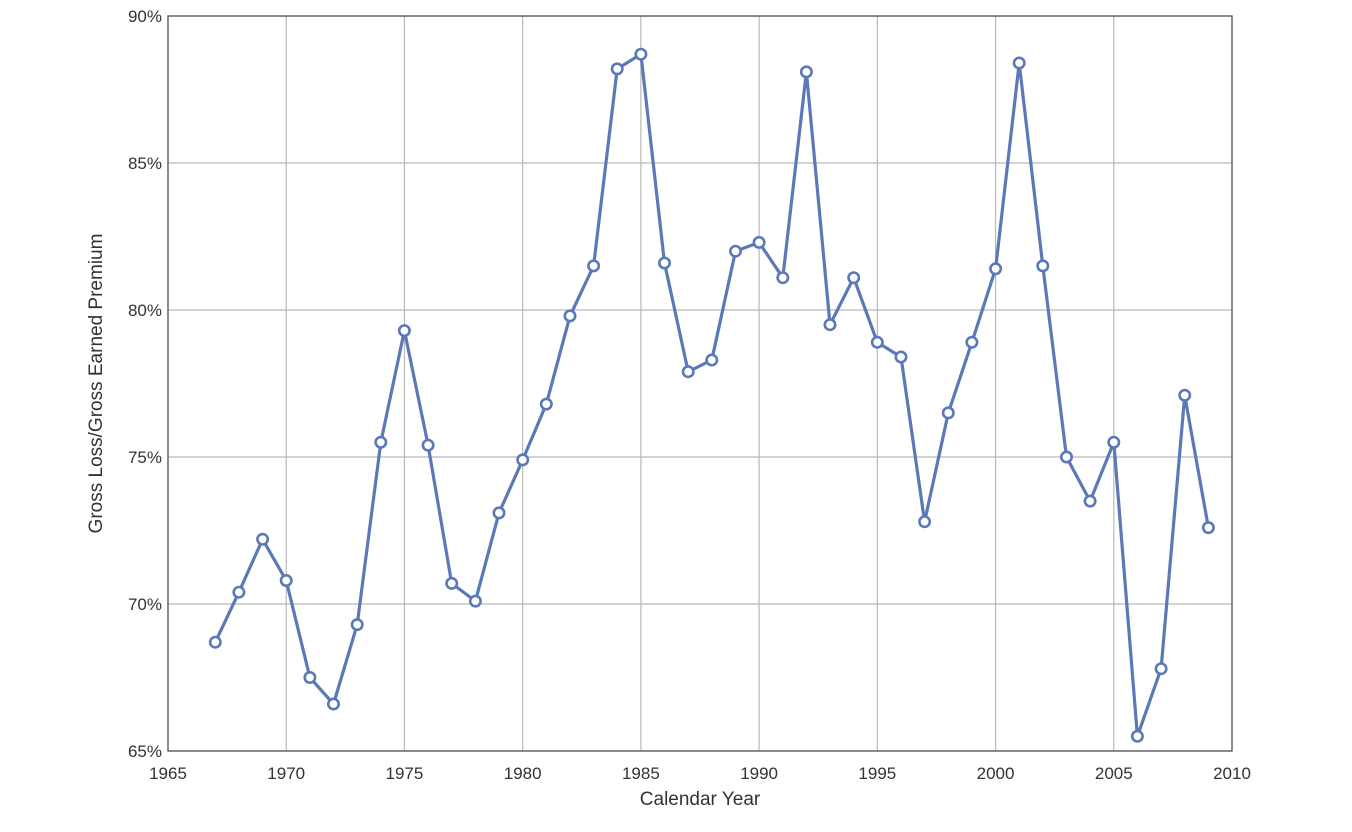 This screenshot has height=832, width=1352. What do you see at coordinates (381, 442) in the screenshot?
I see `data-point-1974` at bounding box center [381, 442].